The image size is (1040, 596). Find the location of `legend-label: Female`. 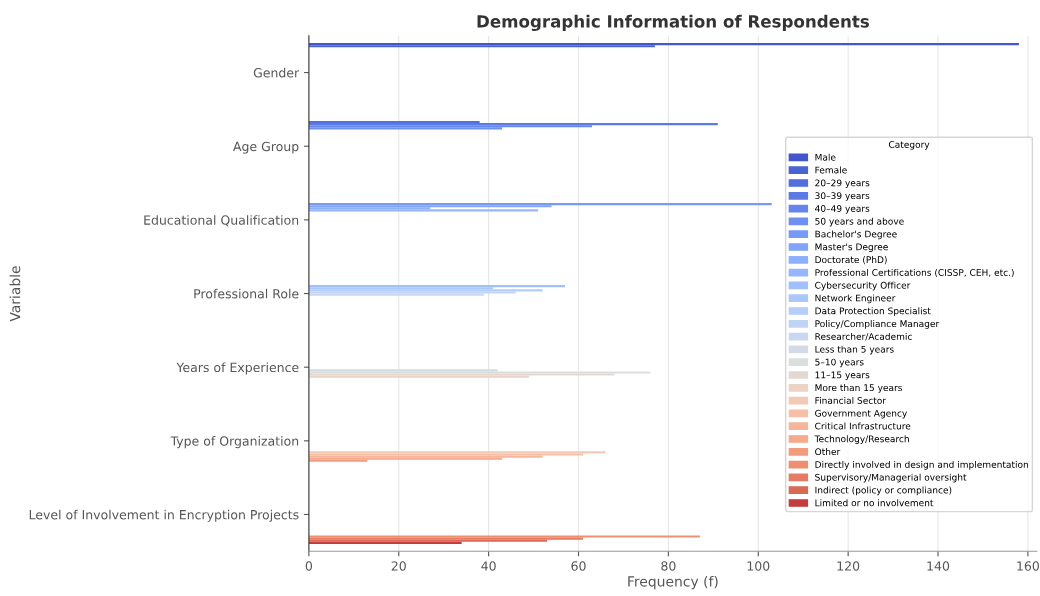

legend-label: Female is located at coordinates (831, 170).